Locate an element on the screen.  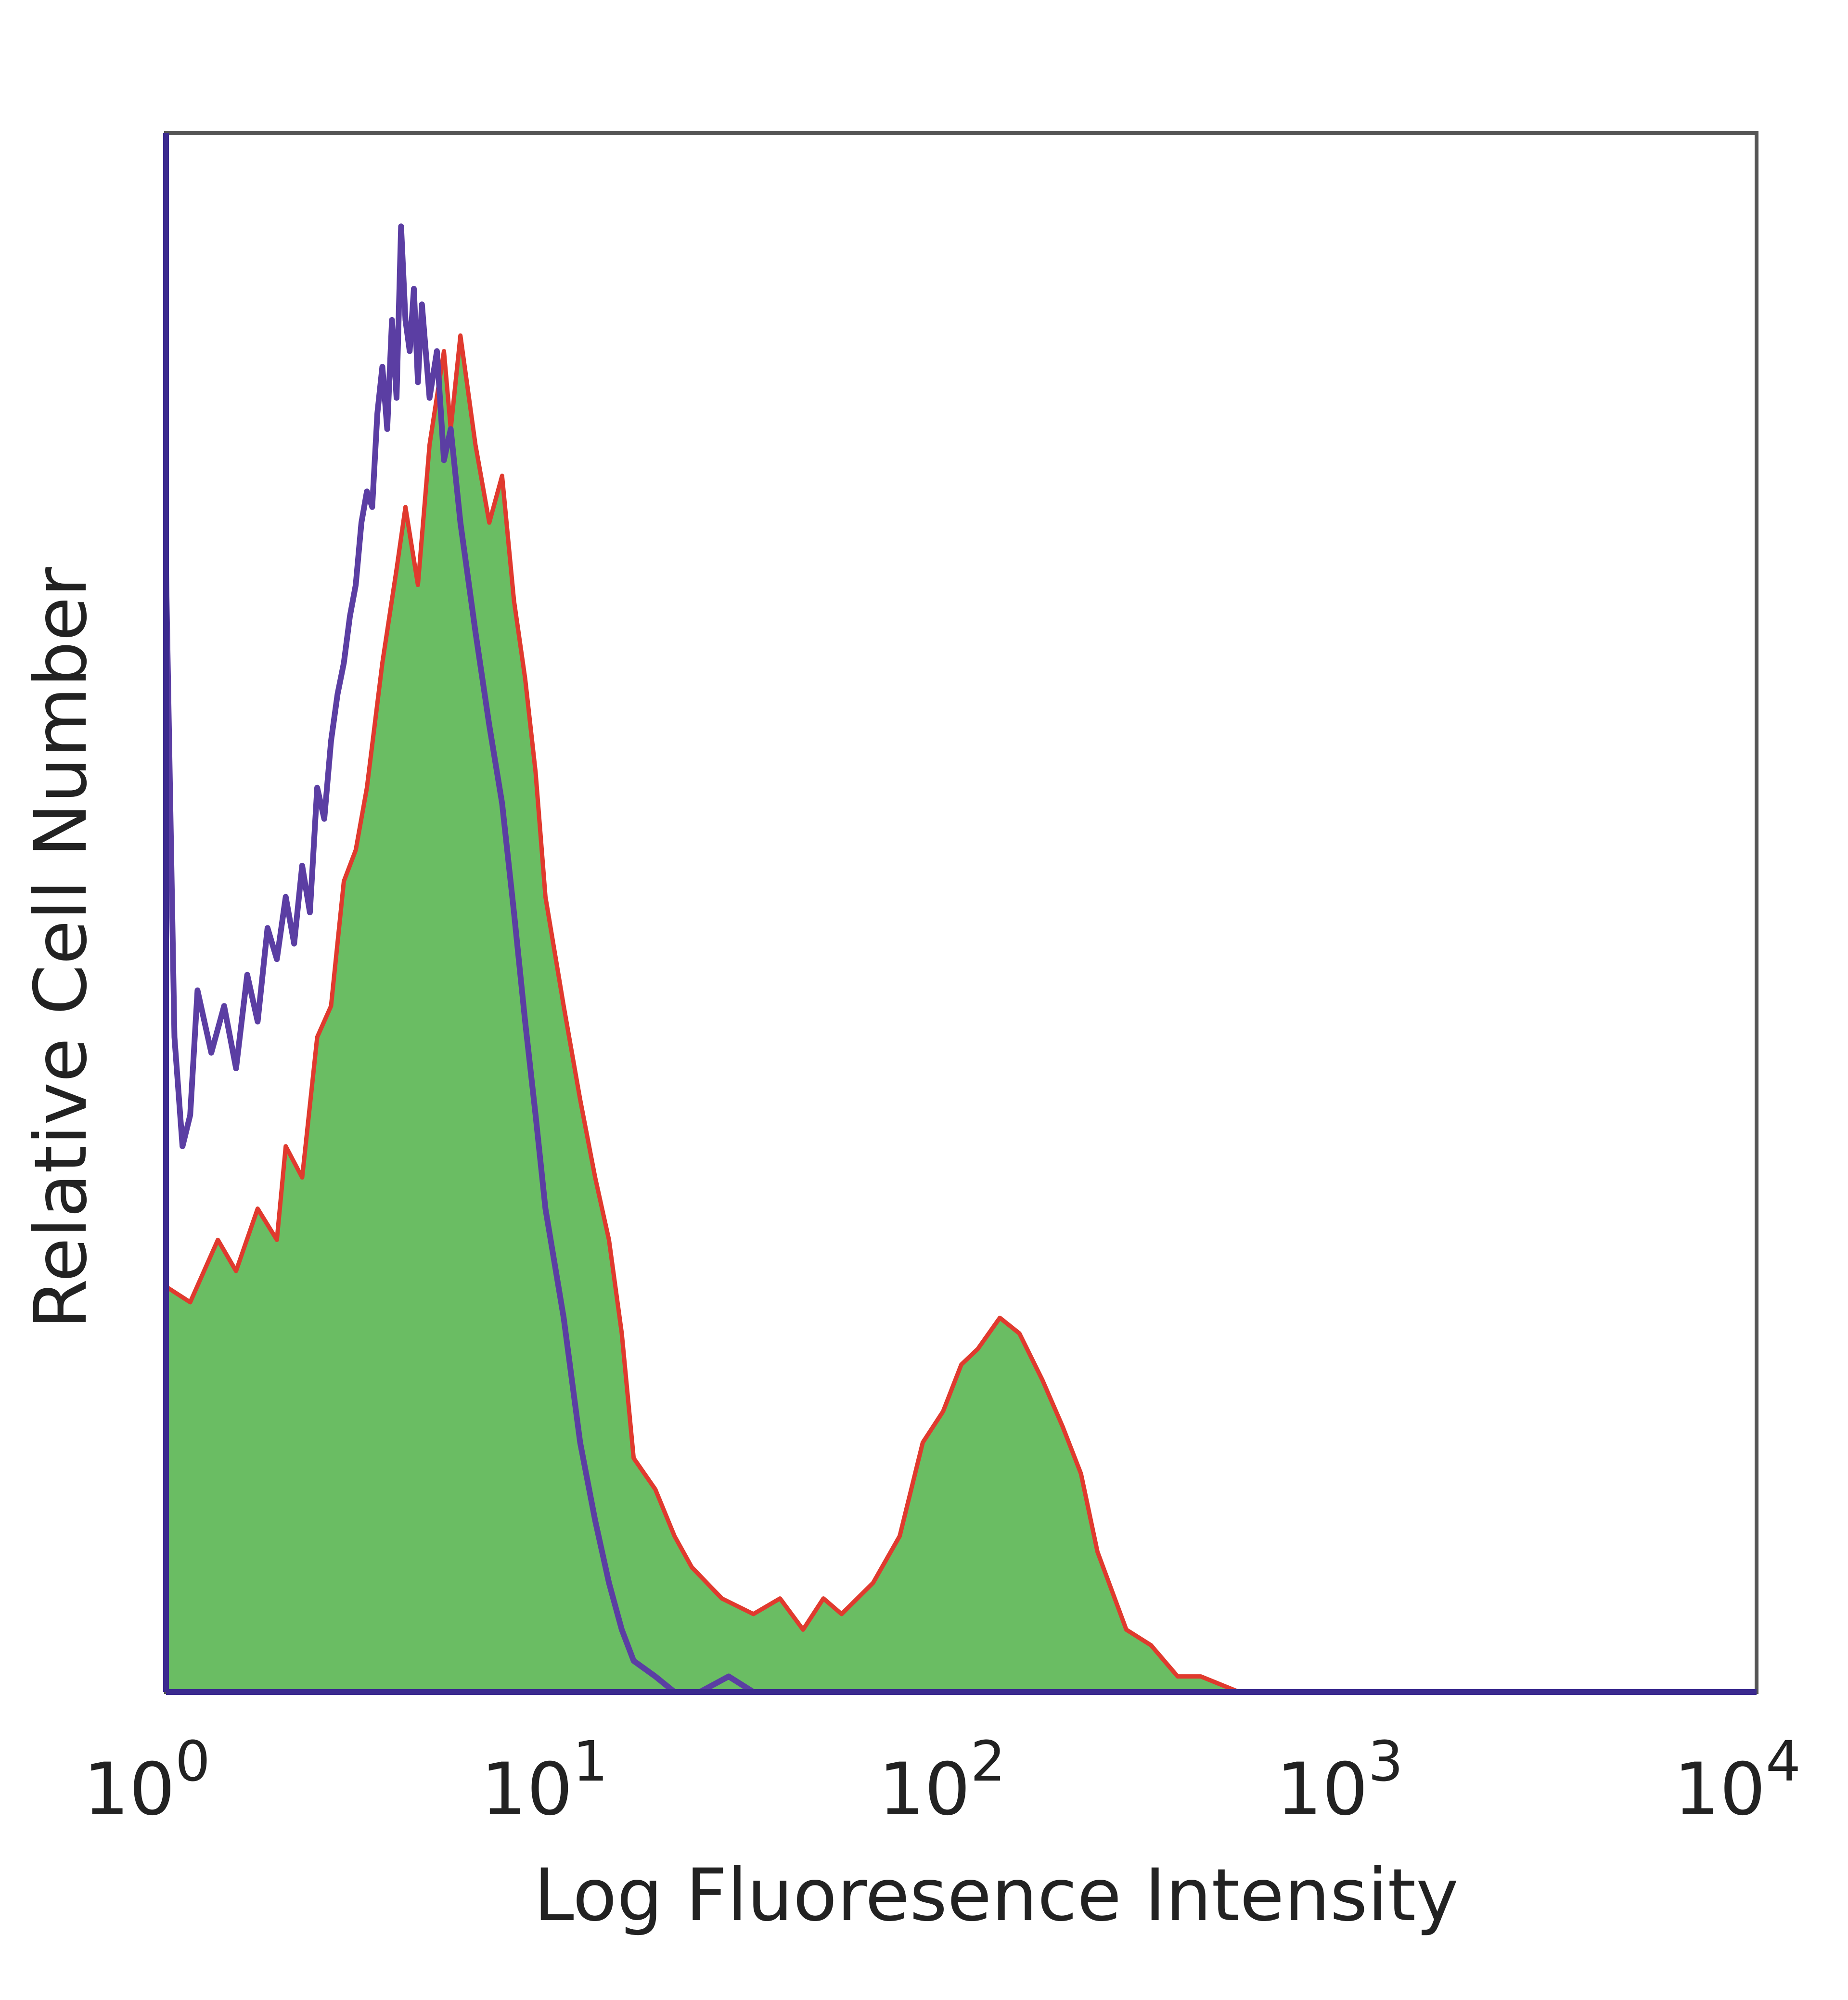
y-axis-label: Relative Cell Number is located at coordinates (61, 948).